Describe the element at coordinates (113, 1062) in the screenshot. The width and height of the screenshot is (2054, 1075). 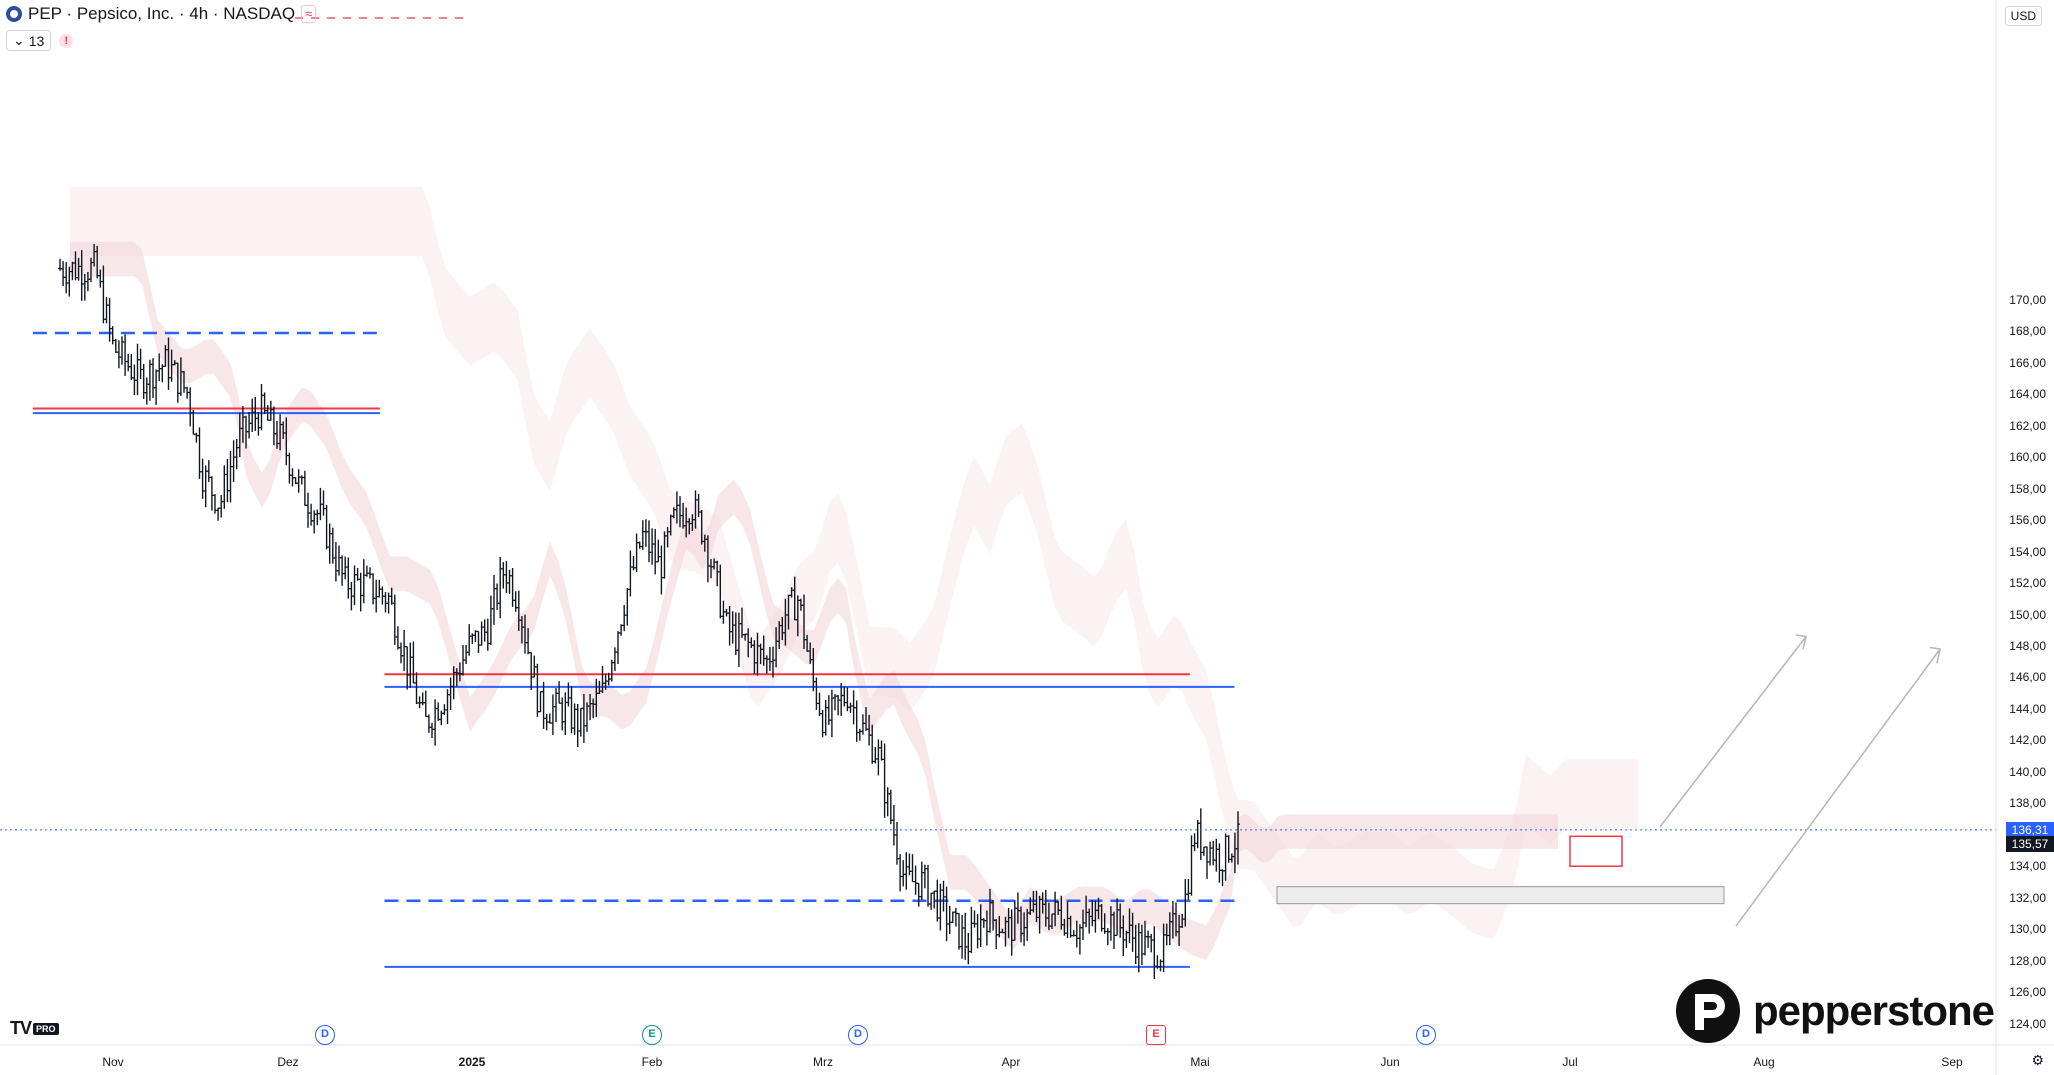
I see `x-tick-label: Nov` at that location.